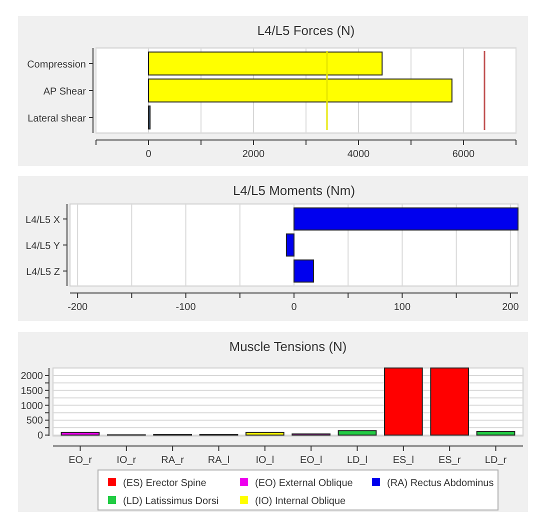  What do you see at coordinates (311, 460) in the screenshot?
I see `x-tick-label: EO_l` at bounding box center [311, 460].